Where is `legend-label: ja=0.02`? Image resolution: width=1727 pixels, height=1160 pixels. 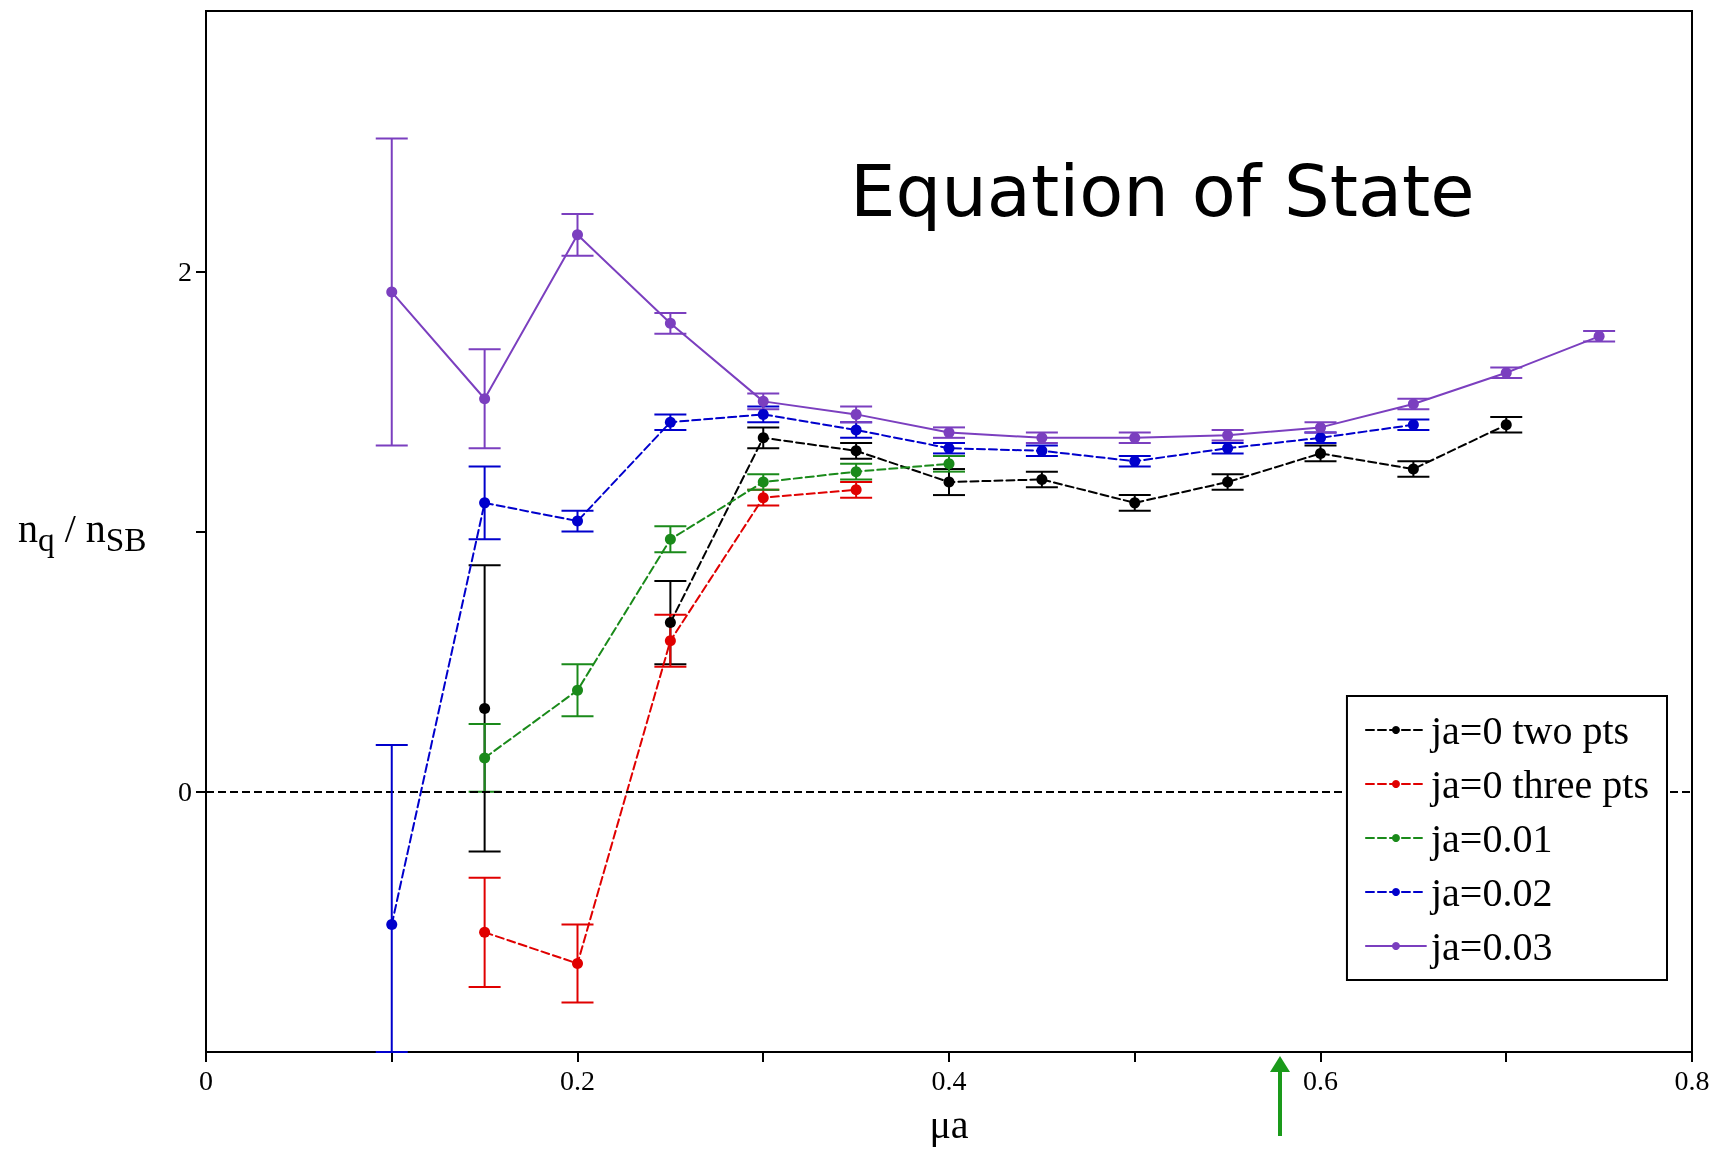 legend-label: ja=0.02 is located at coordinates (1490, 892).